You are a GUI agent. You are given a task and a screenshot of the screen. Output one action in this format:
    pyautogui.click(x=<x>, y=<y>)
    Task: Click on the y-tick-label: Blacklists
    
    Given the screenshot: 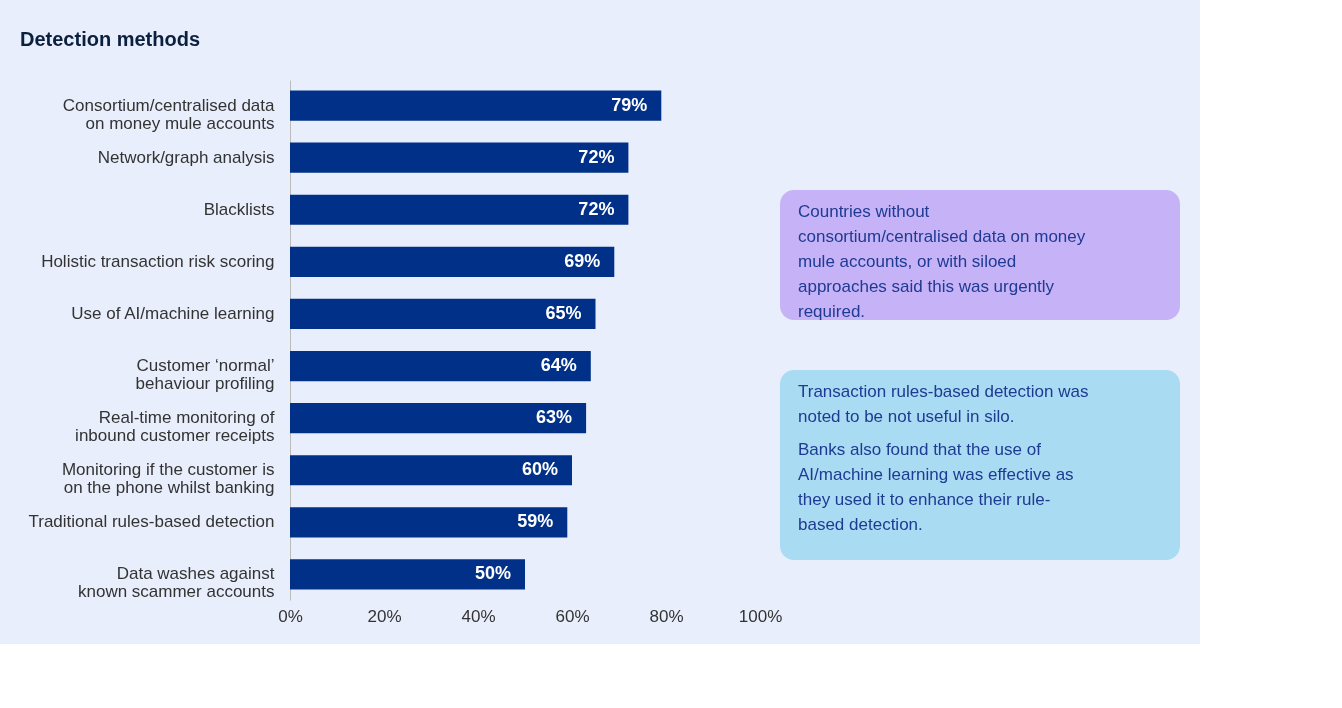 What is the action you would take?
    pyautogui.click(x=239, y=209)
    